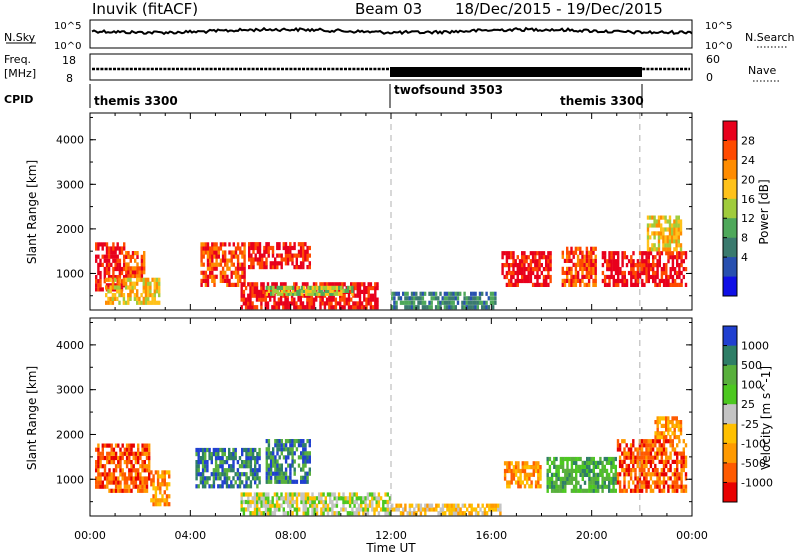  I want to click on y-tick-label: 2000, so click(70, 434).